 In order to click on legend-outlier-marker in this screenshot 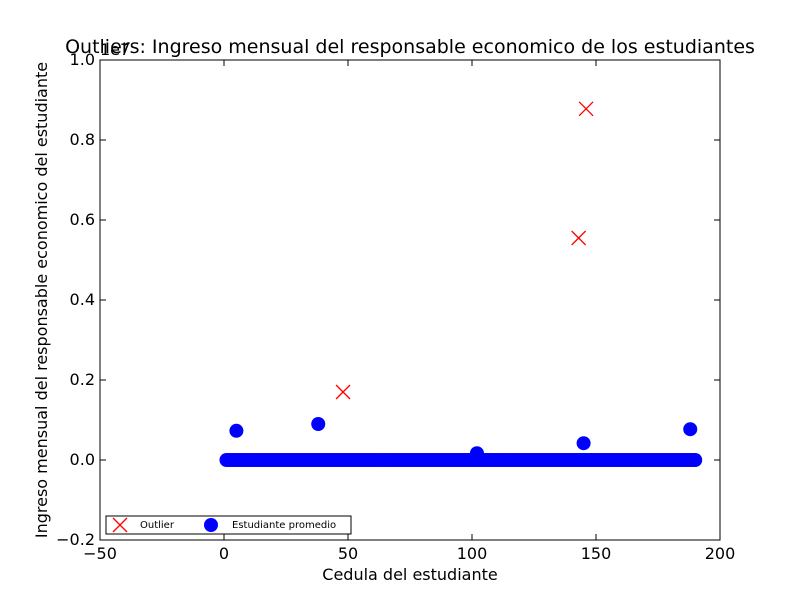, I will do `click(120, 525)`.